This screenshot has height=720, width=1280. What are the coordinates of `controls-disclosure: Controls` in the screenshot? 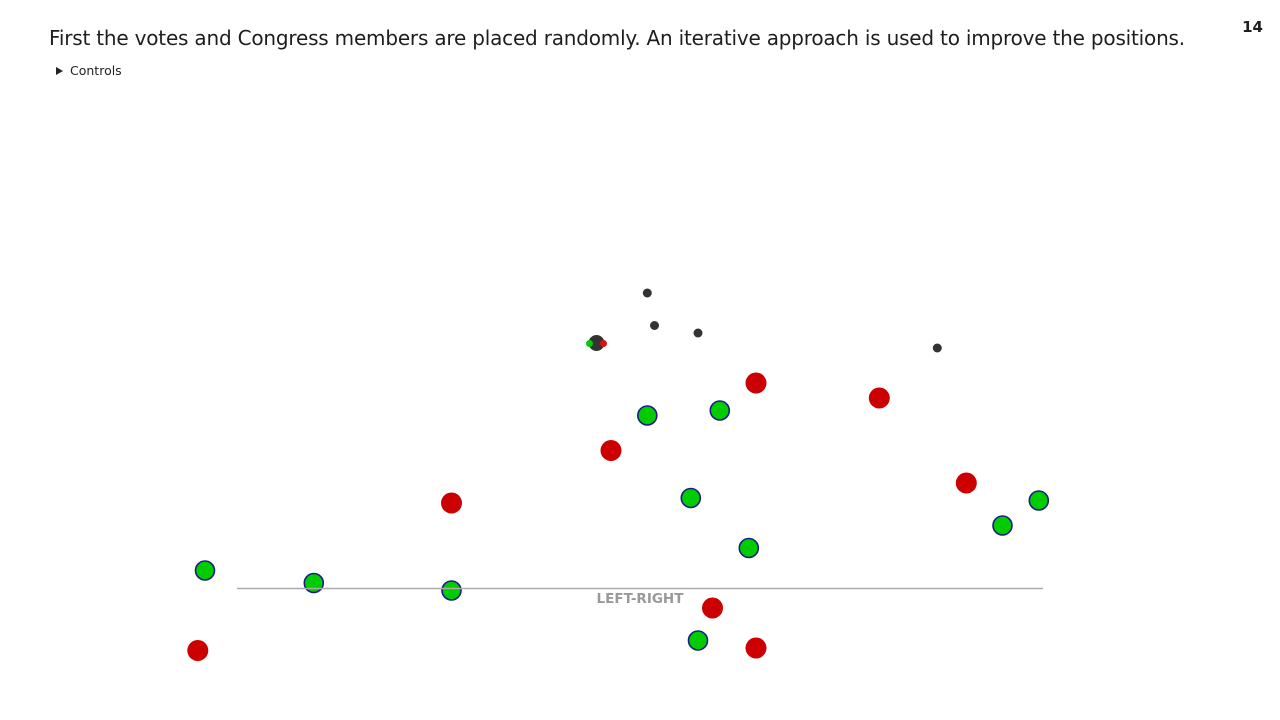 It's located at (89, 70).